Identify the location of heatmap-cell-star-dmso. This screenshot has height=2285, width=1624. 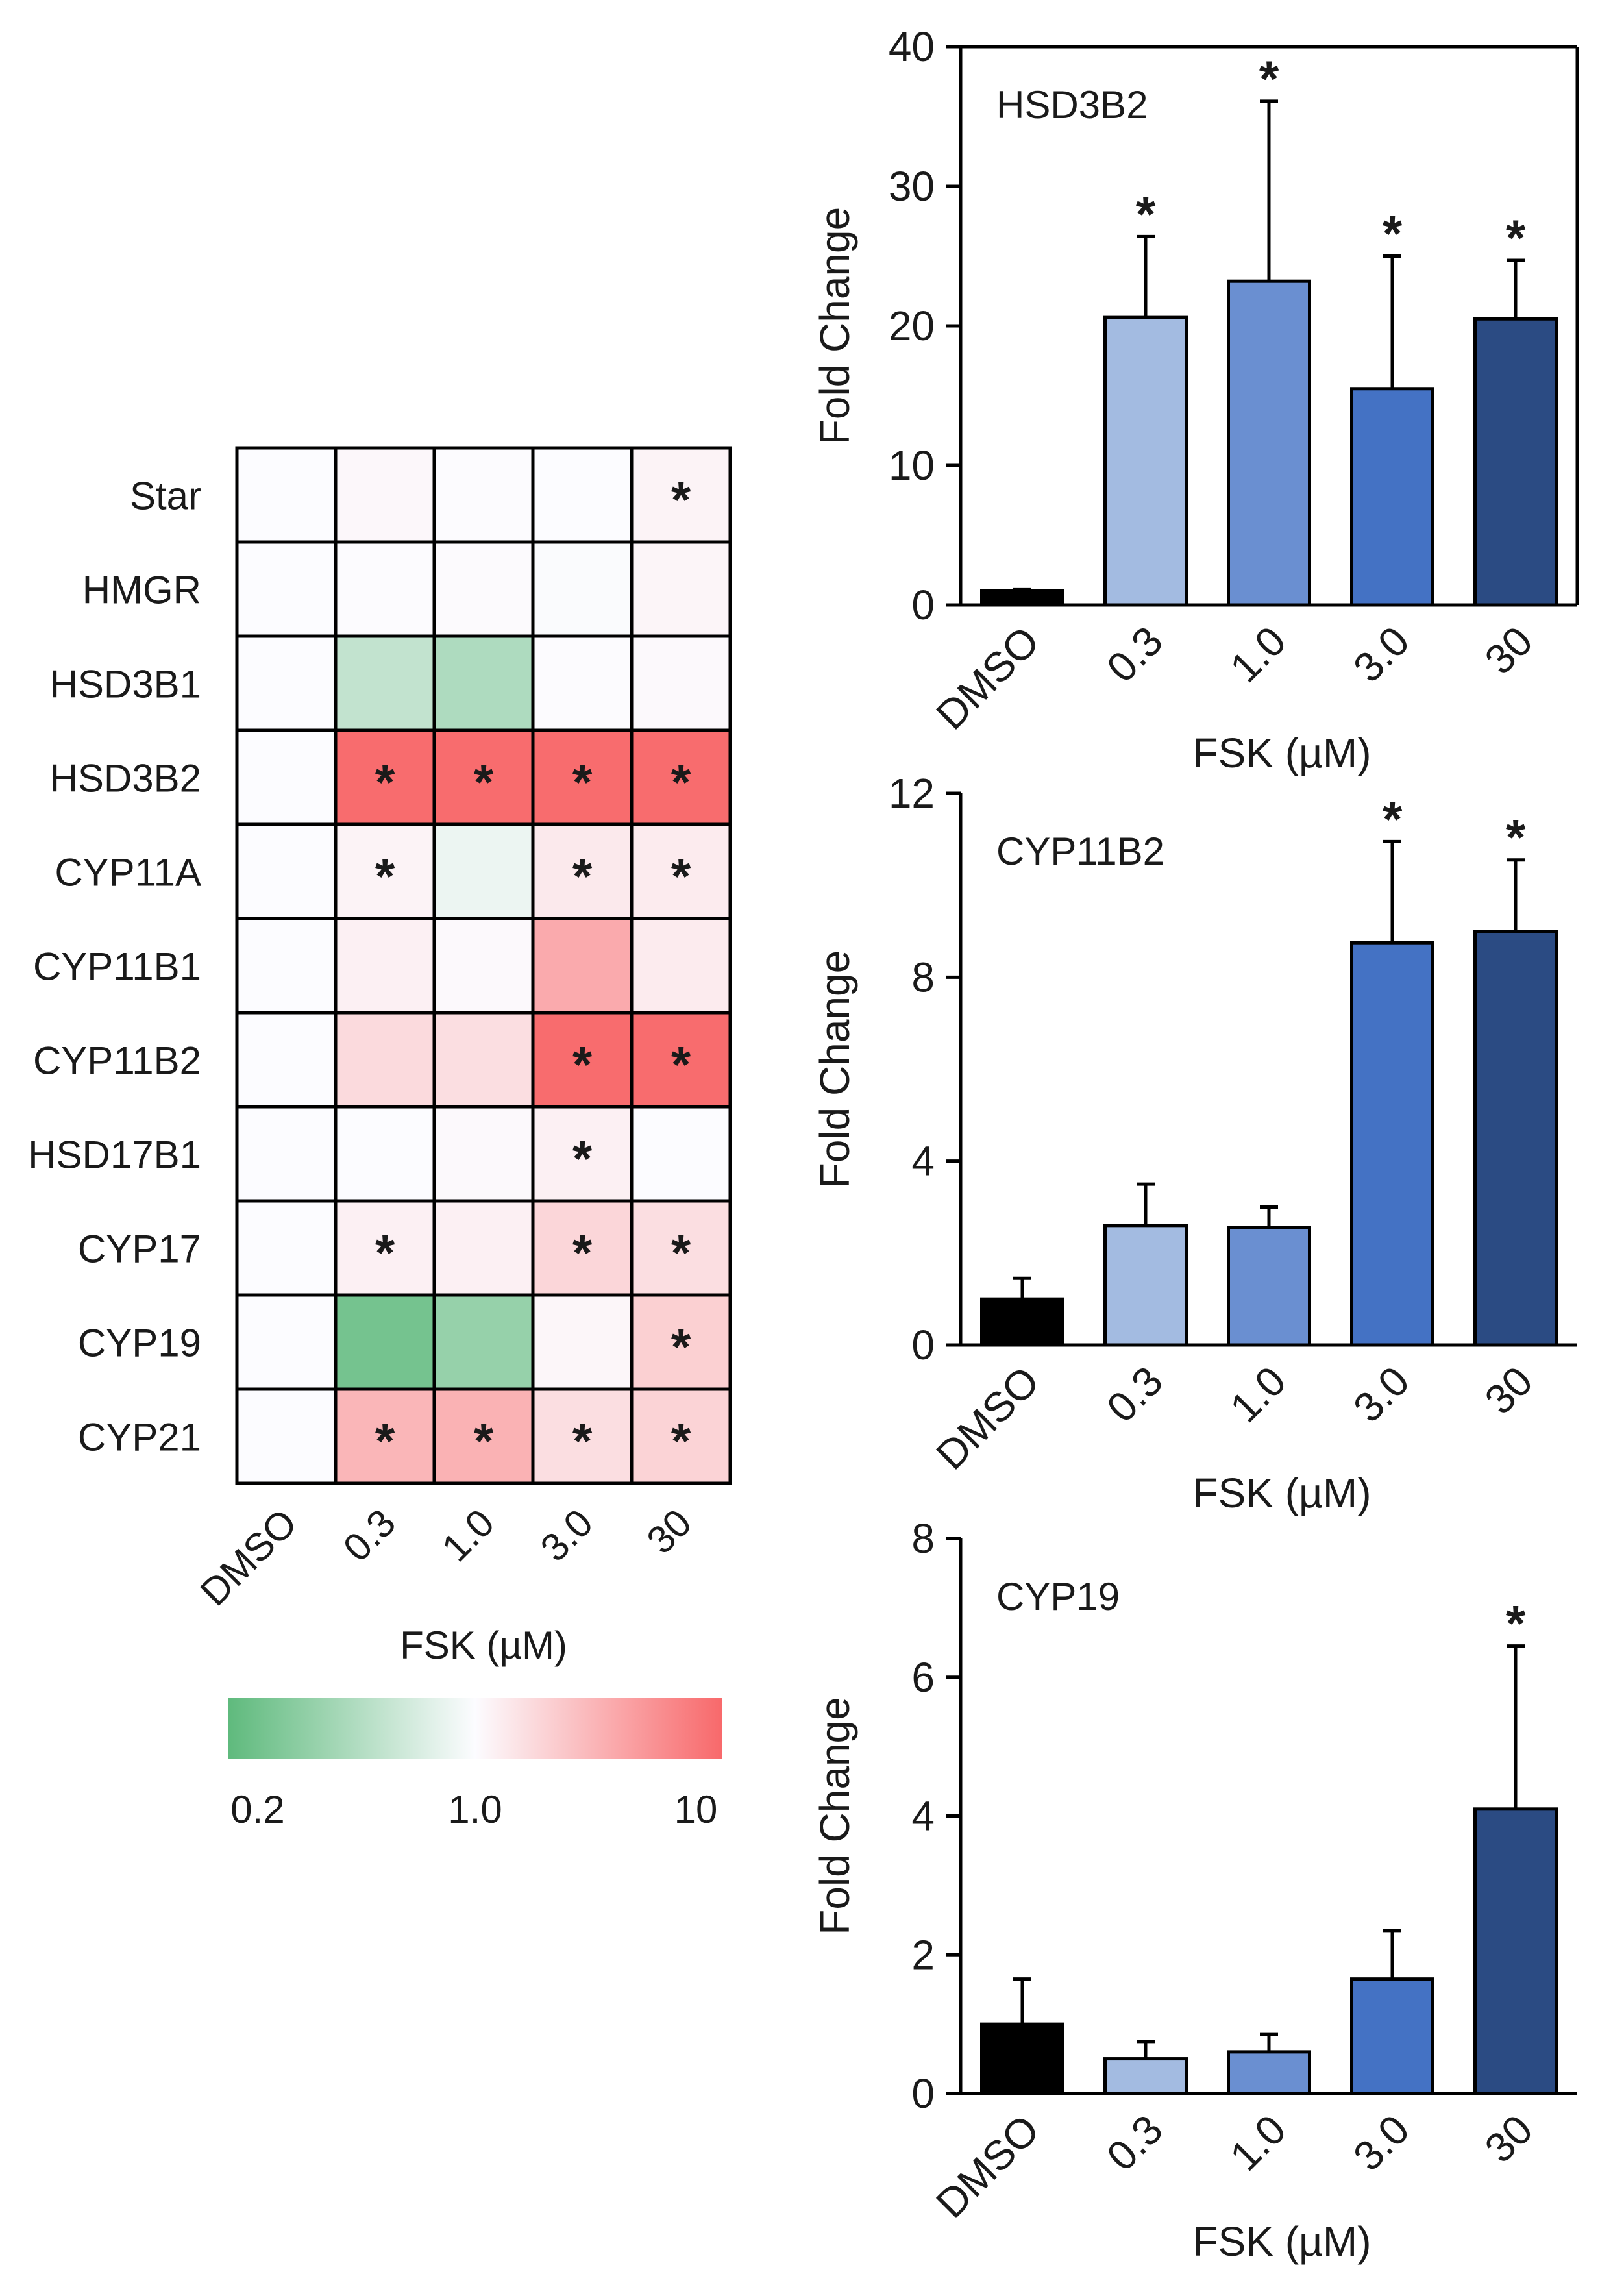
(286, 495).